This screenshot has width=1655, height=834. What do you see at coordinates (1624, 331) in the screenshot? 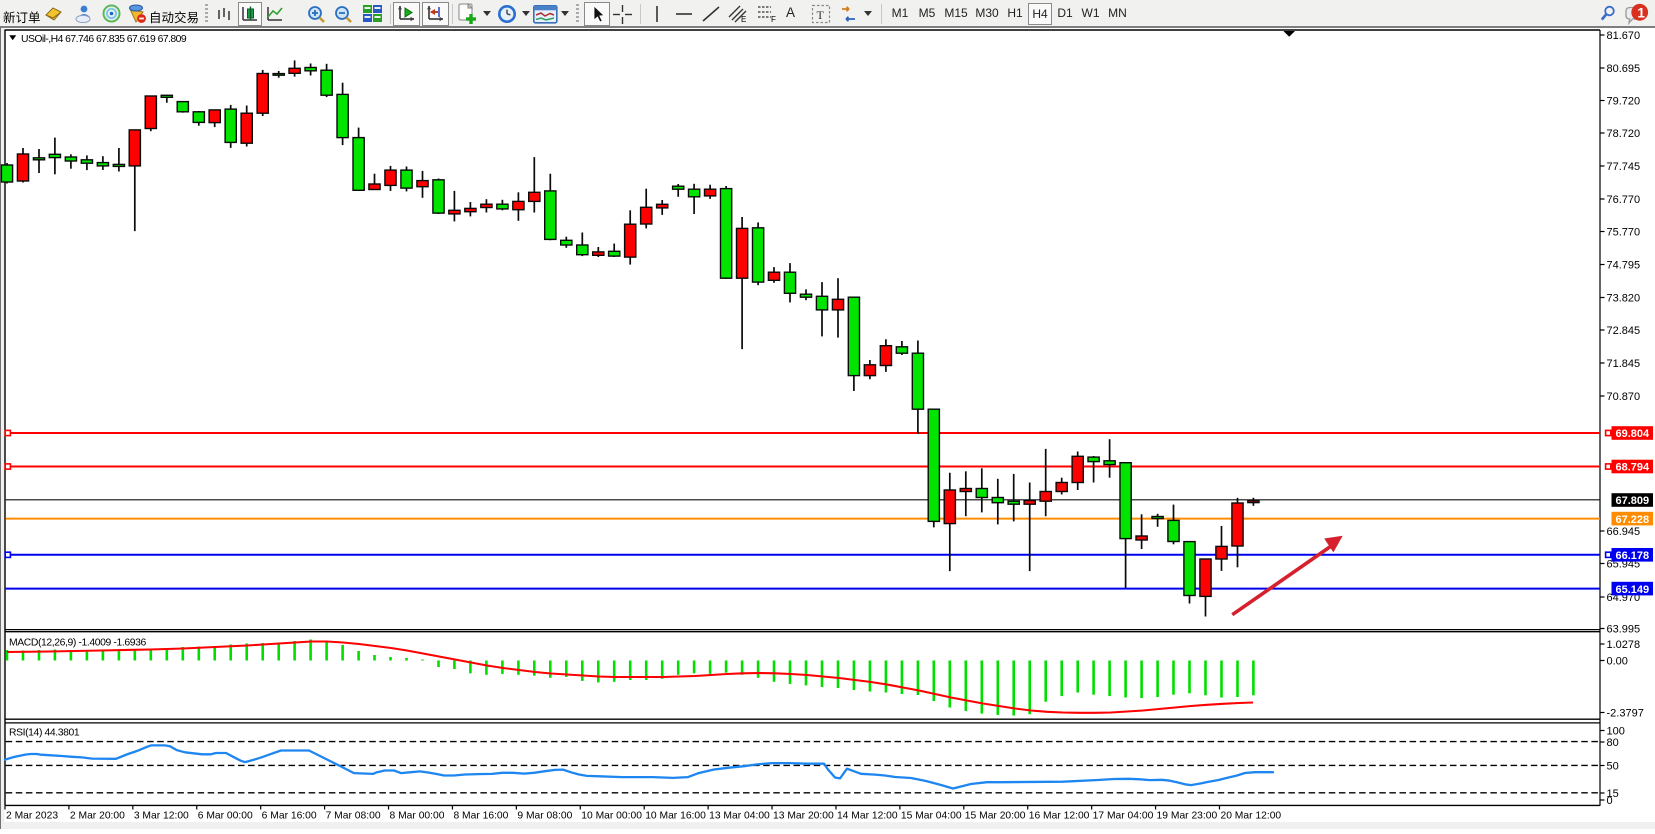
I see `svg-text: 72.845` at bounding box center [1624, 331].